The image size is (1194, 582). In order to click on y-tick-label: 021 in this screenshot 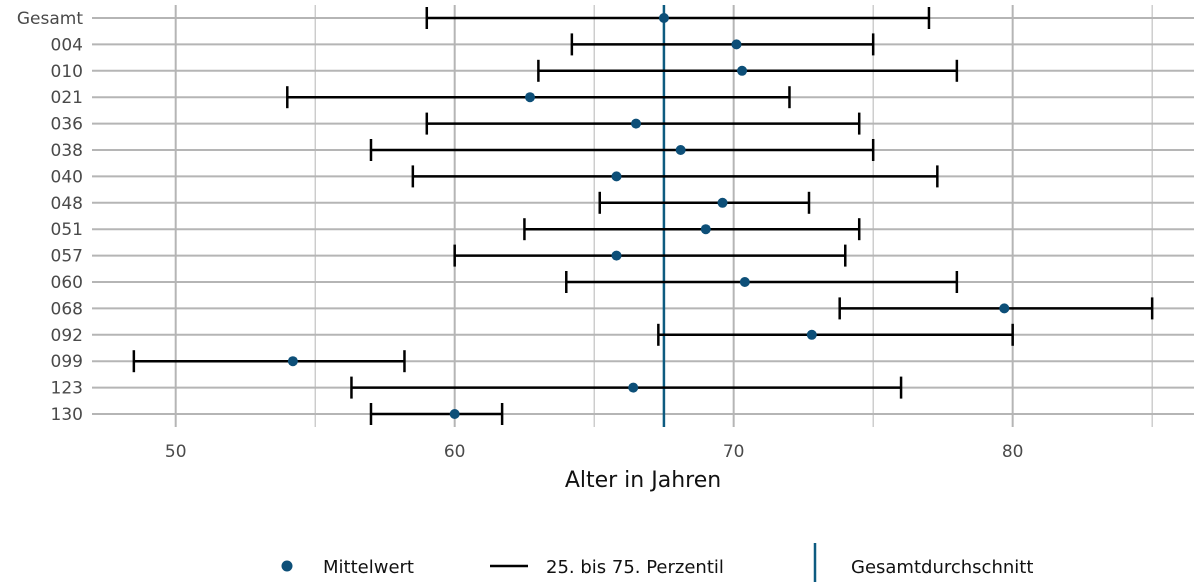, I will do `click(67, 98)`.